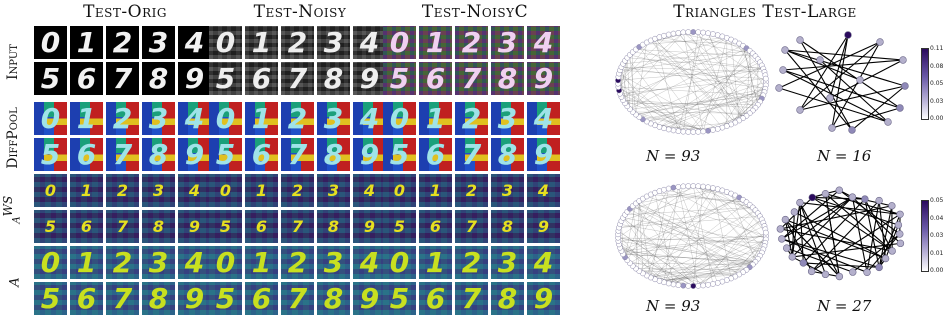 The image size is (947, 323). What do you see at coordinates (471, 262) in the screenshot?
I see `digit-image: 2` at bounding box center [471, 262].